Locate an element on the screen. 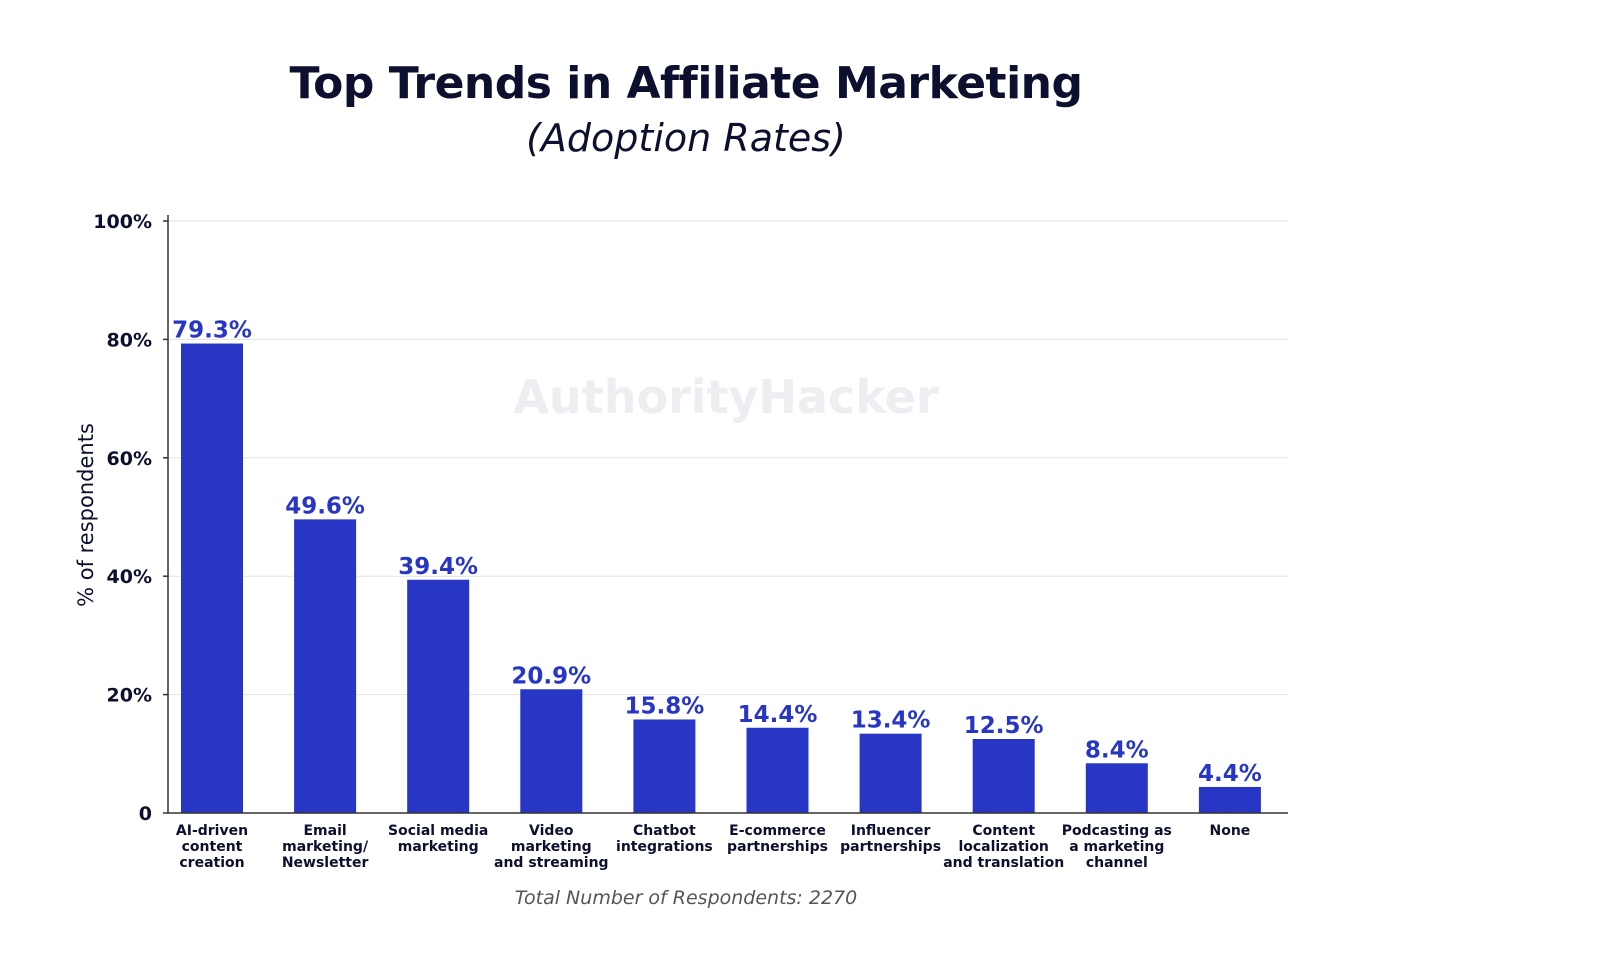 Image resolution: width=1600 pixels, height=964 pixels. y-tick-label: 80% is located at coordinates (129, 340).